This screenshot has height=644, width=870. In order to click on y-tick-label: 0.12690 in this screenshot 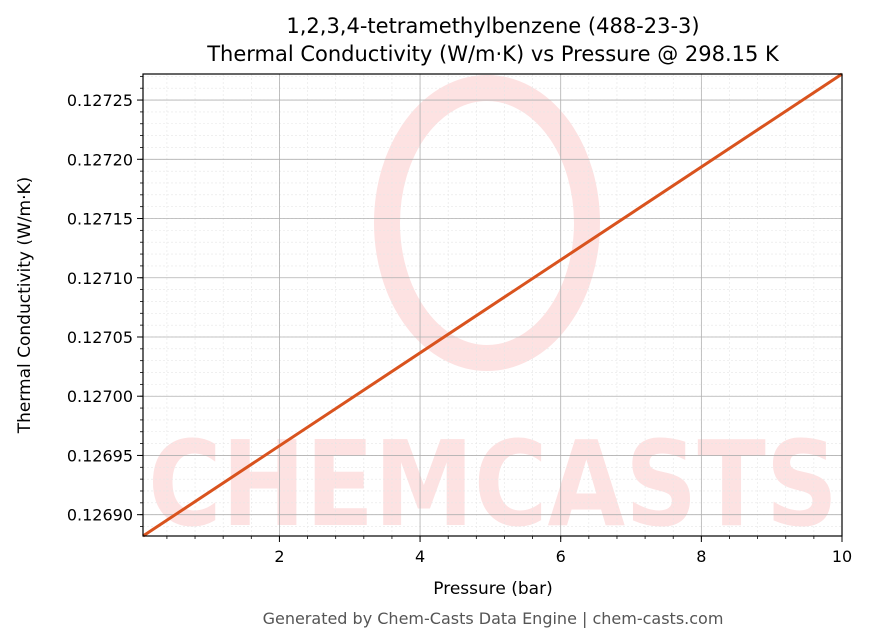, I will do `click(100, 515)`.